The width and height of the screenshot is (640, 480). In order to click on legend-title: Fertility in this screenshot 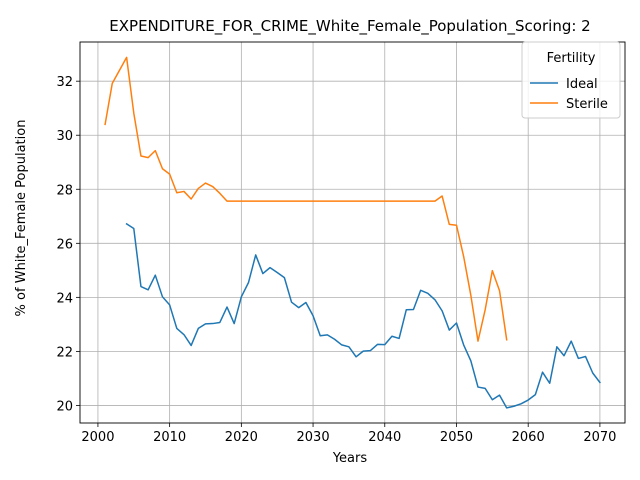, I will do `click(571, 58)`.